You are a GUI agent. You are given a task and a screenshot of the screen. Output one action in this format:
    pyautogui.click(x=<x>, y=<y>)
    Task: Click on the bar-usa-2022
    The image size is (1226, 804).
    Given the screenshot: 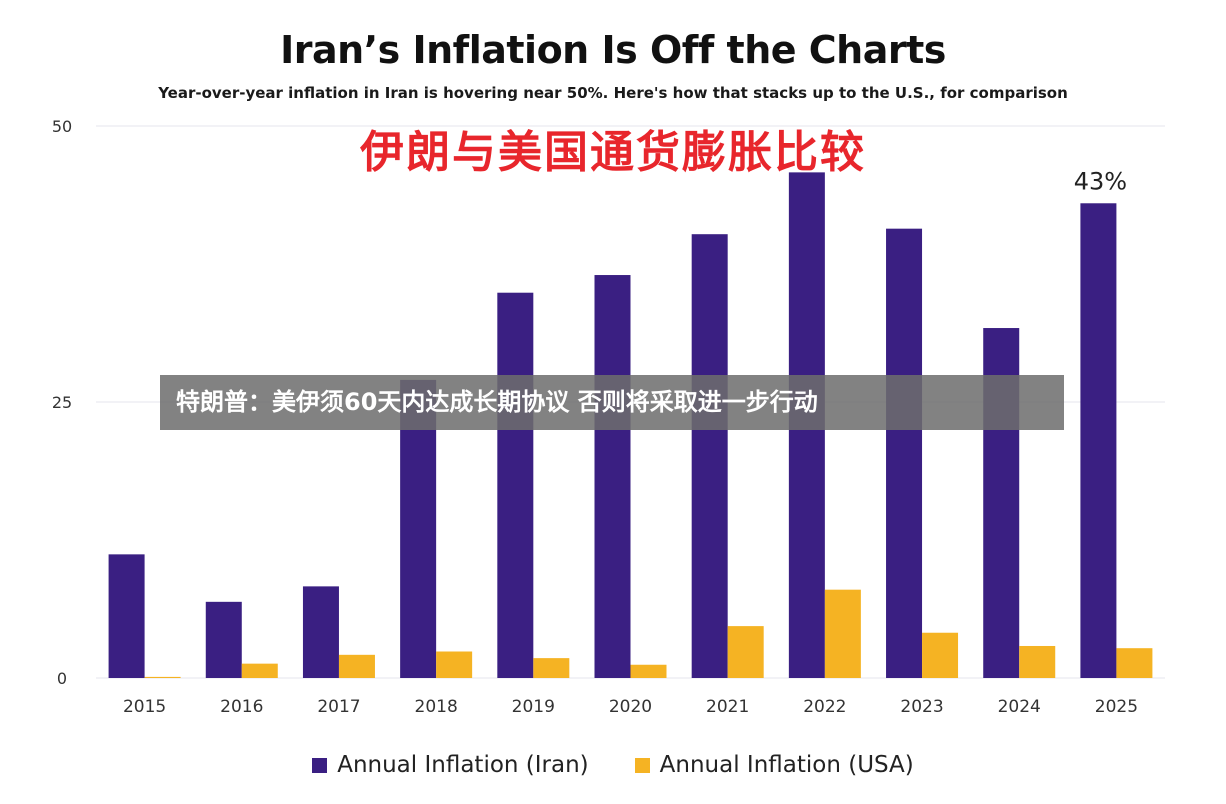 What is the action you would take?
    pyautogui.click(x=842, y=633)
    